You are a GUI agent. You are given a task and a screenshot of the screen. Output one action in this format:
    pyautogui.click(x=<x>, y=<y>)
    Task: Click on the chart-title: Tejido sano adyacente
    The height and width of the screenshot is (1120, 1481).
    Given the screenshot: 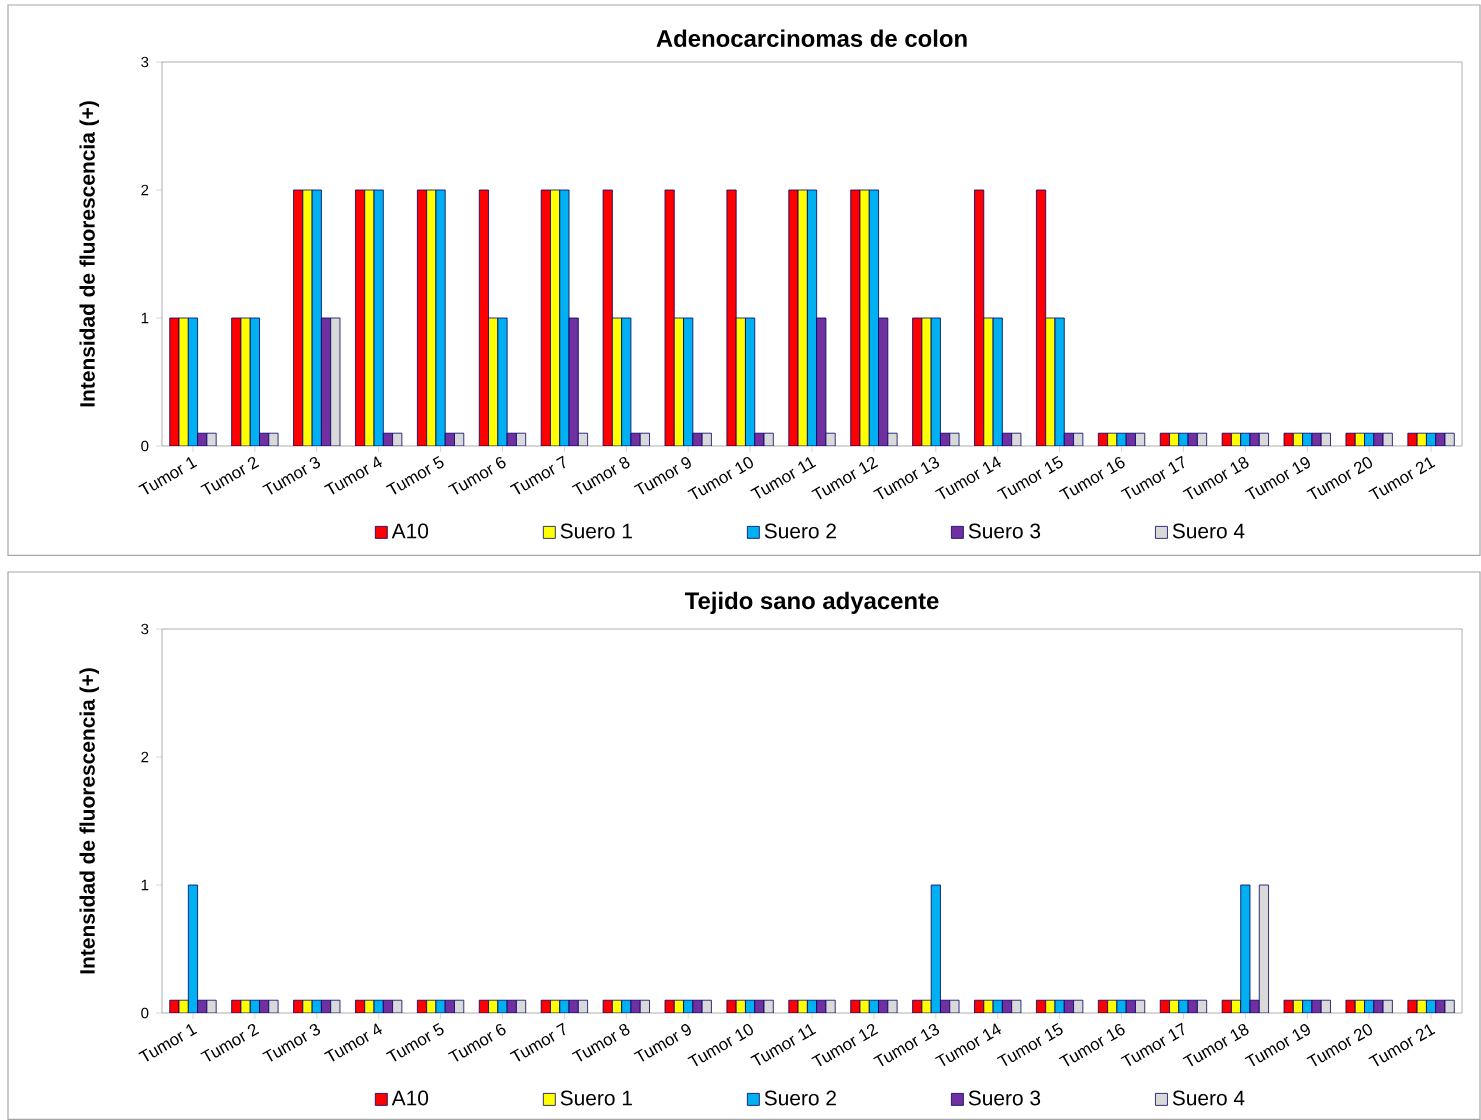 What is the action you would take?
    pyautogui.click(x=811, y=603)
    